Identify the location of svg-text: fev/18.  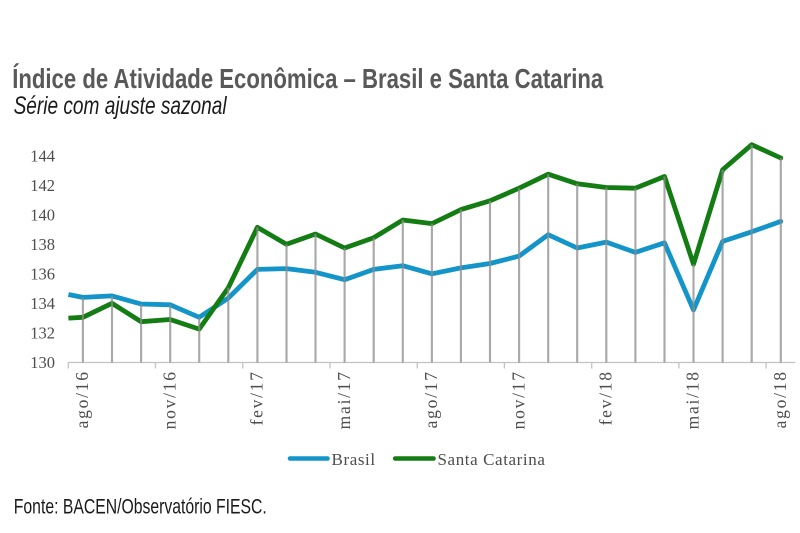
(606, 397).